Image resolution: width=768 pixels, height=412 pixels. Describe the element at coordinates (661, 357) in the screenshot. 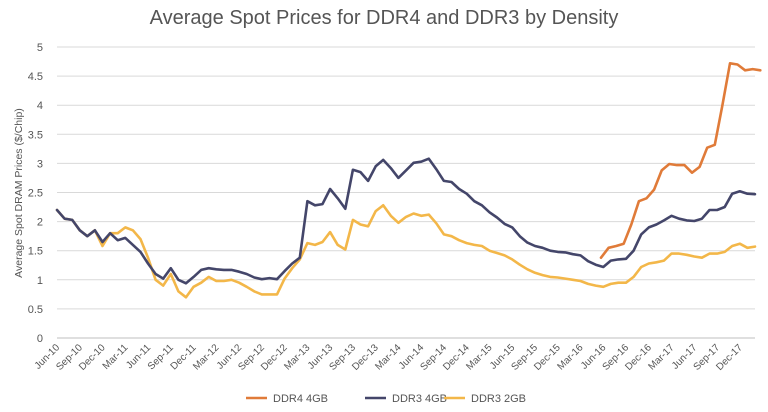

I see `x-tick-label: Mar-17` at that location.